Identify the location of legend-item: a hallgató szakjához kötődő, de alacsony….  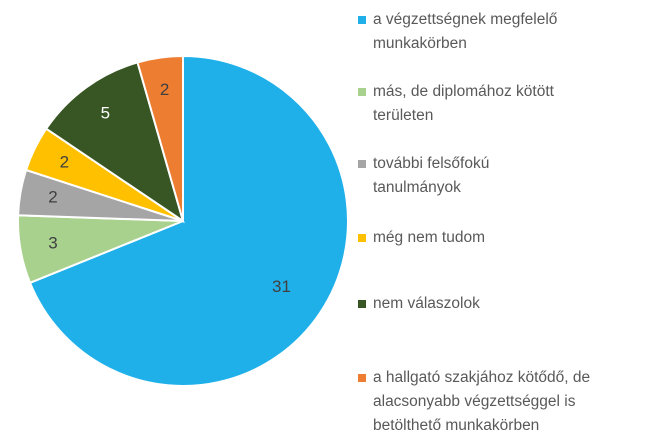
(478, 402).